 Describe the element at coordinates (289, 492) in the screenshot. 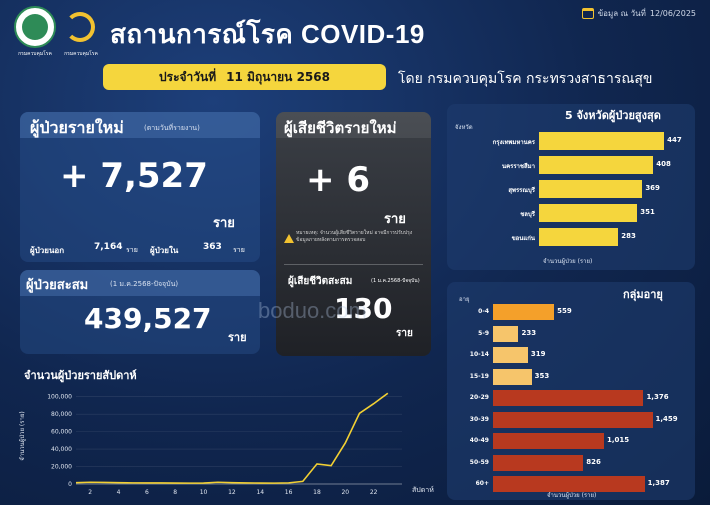

I see `x-tick-label: 16` at that location.